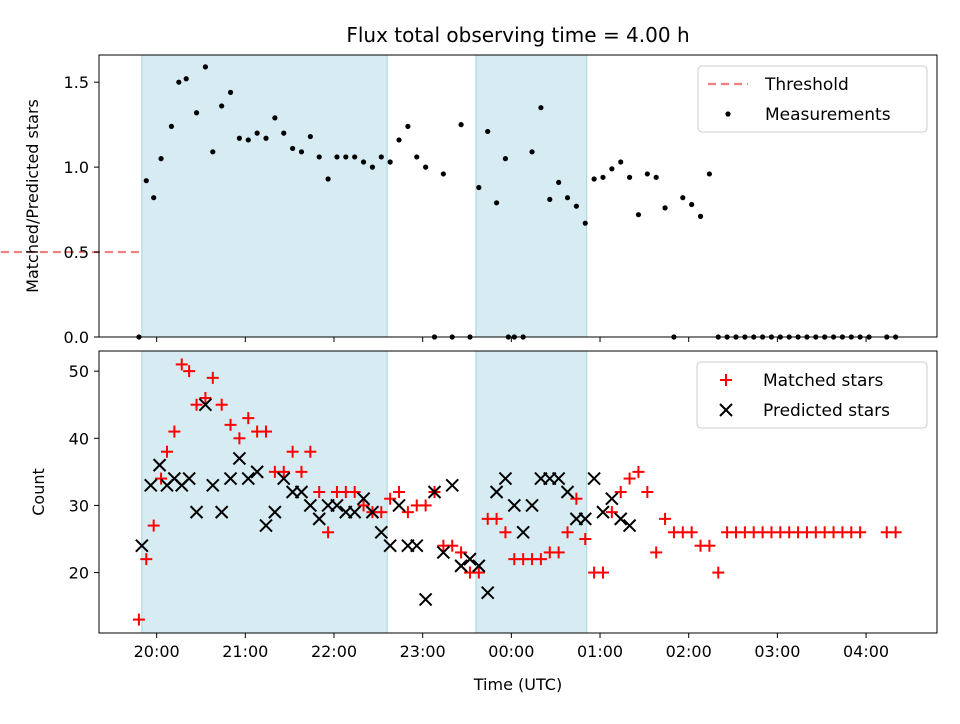 The width and height of the screenshot is (960, 724). What do you see at coordinates (84, 472) in the screenshot?
I see `bottom-y-ticks: 20 30 40 50` at bounding box center [84, 472].